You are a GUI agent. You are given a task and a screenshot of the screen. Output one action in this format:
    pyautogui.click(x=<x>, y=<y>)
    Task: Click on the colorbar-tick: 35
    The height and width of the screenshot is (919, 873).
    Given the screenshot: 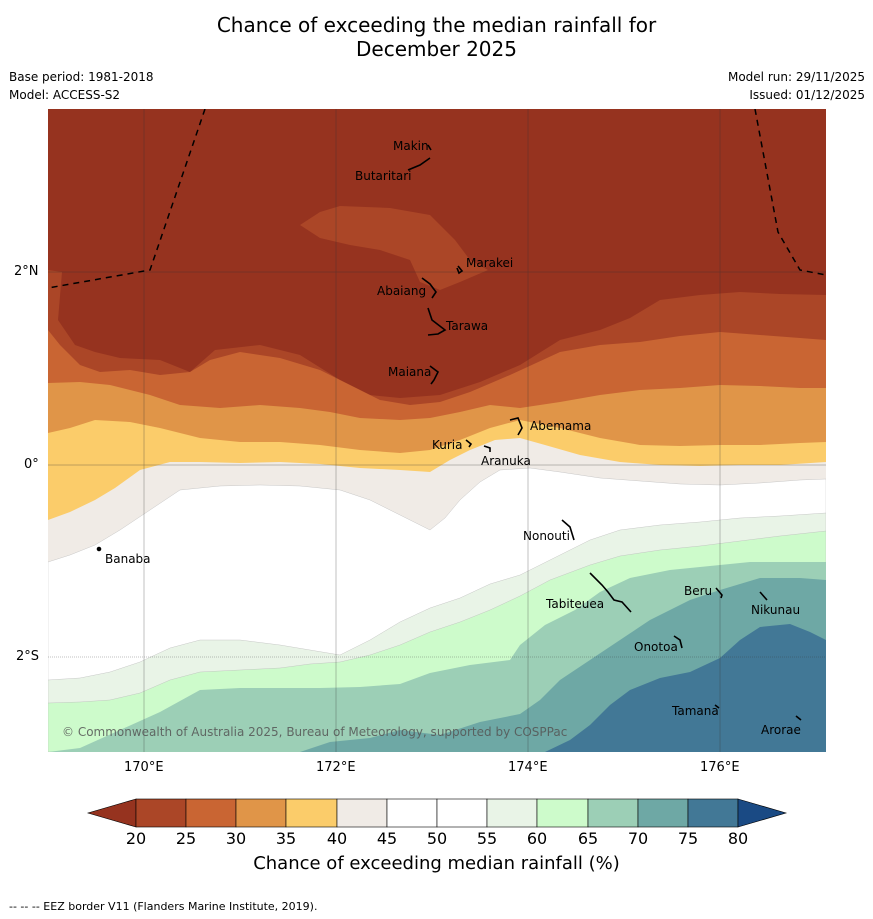 What is the action you would take?
    pyautogui.click(x=286, y=838)
    